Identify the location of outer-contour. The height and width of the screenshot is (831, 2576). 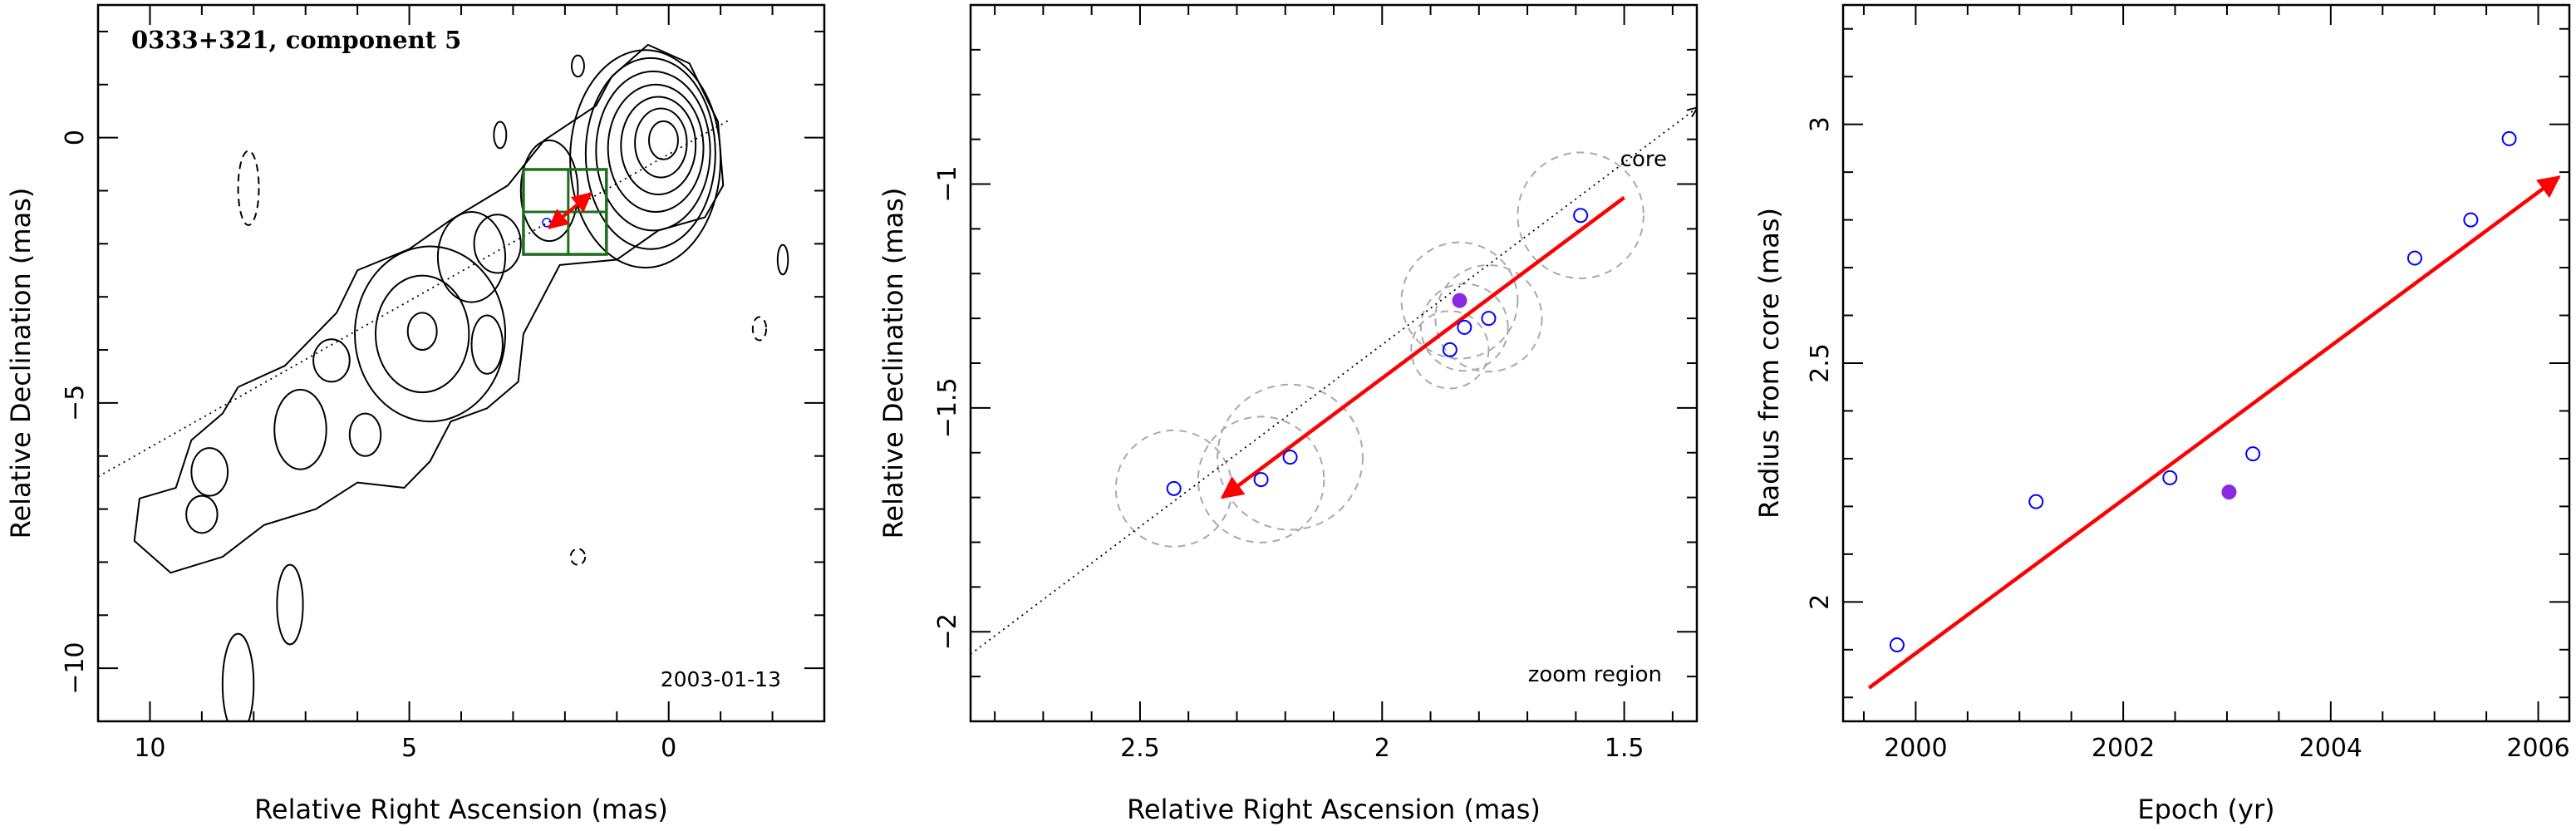
(429, 308).